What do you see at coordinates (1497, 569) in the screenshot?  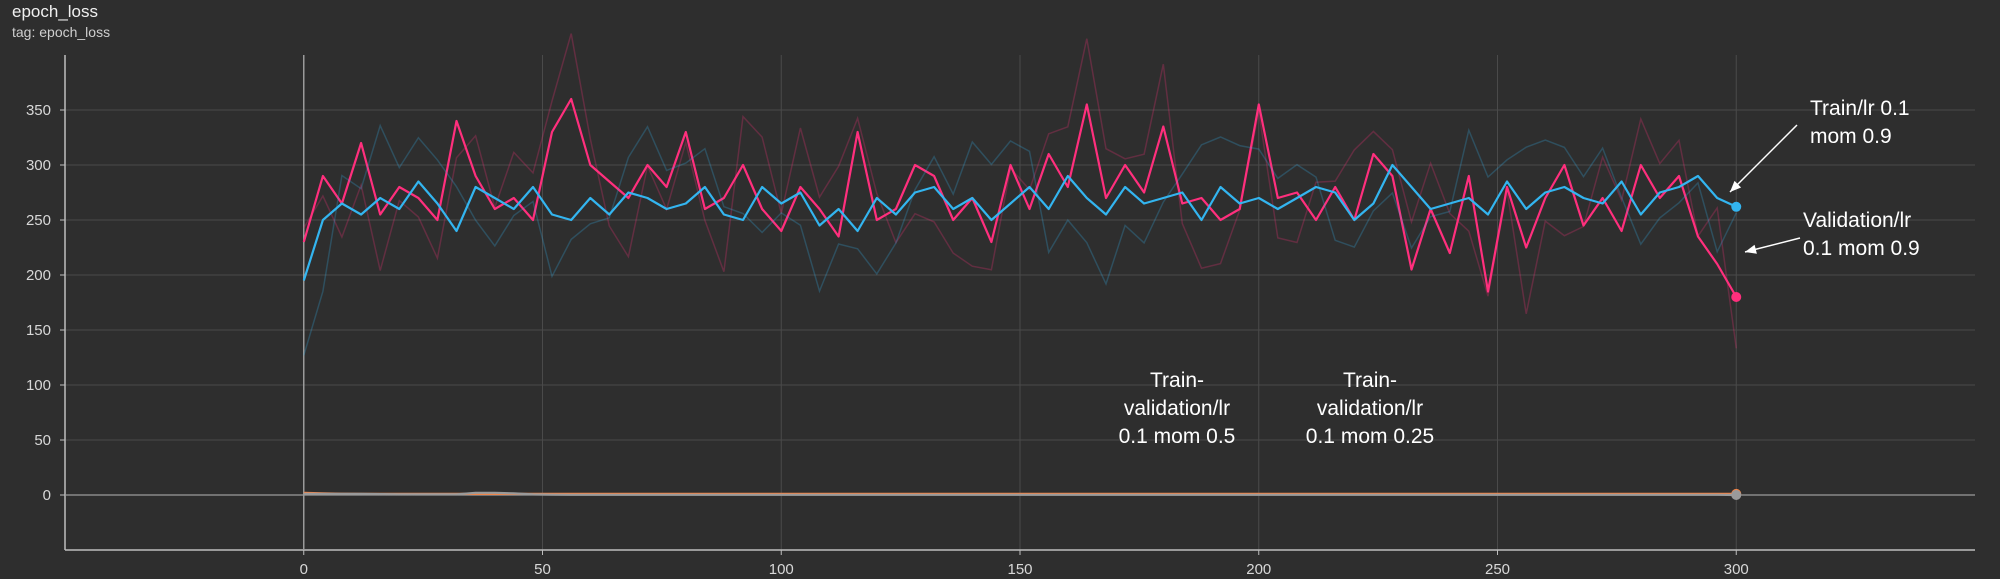 I see `x-tick-label: 250` at bounding box center [1497, 569].